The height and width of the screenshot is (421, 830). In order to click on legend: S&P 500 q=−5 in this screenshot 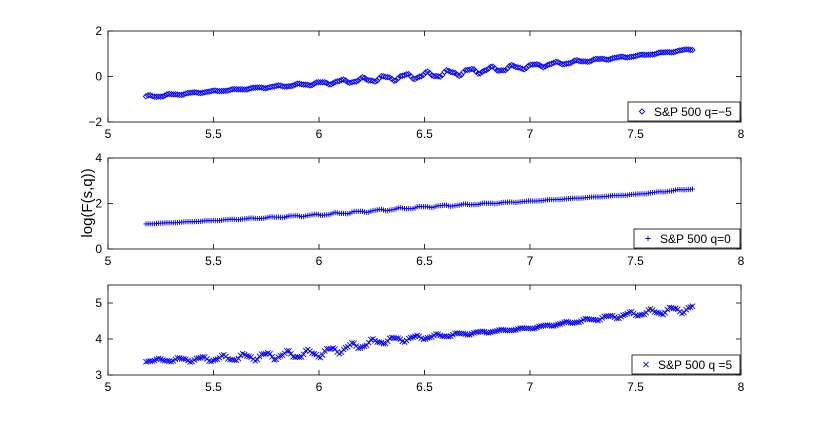, I will do `click(684, 111)`.